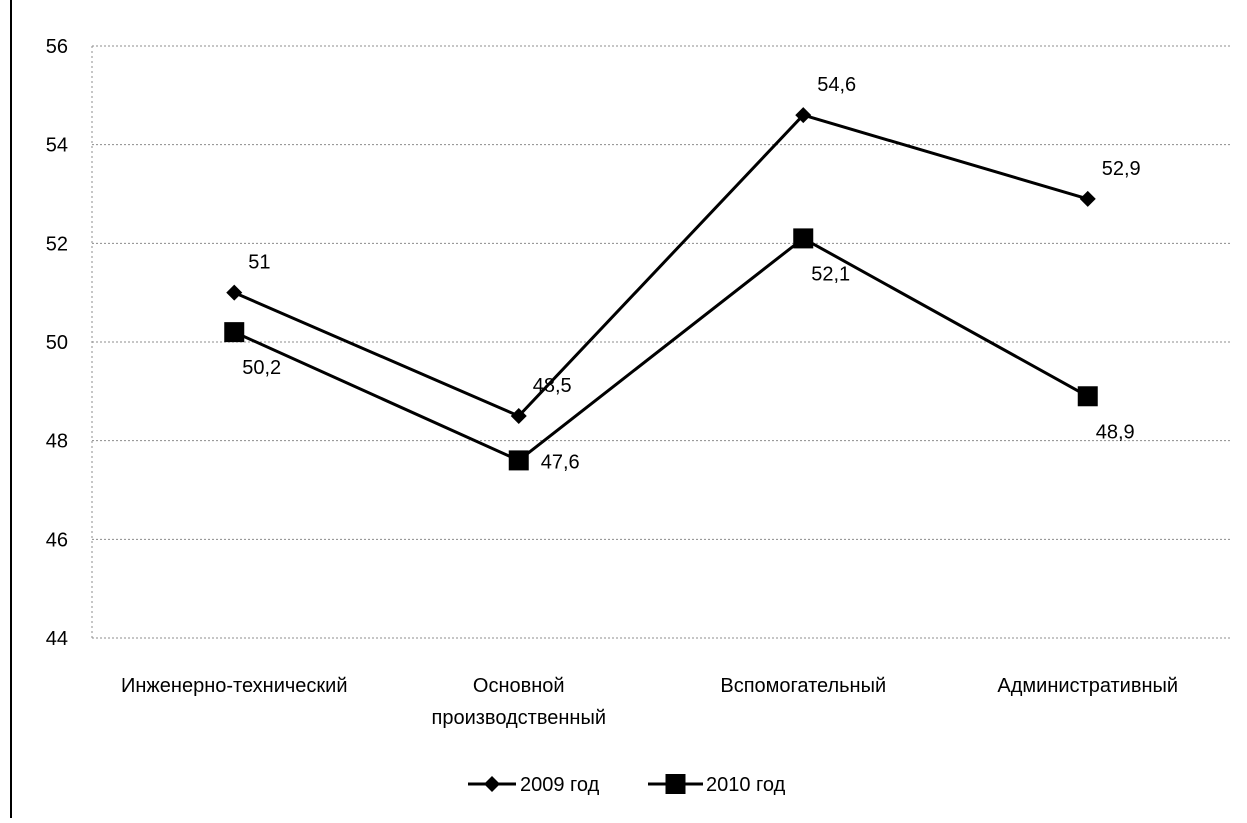 Image resolution: width=1247 pixels, height=823 pixels. What do you see at coordinates (57, 639) in the screenshot?
I see `y-tick-label: 44` at bounding box center [57, 639].